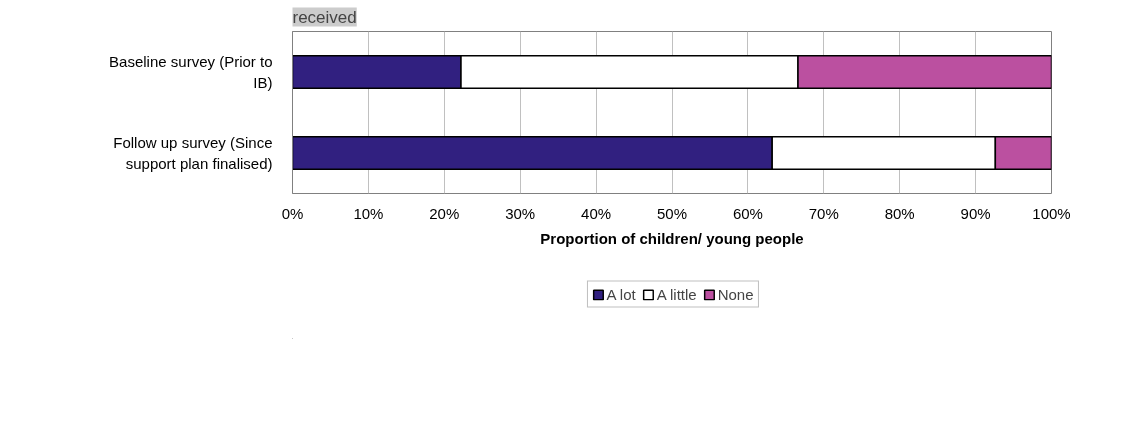 Image resolution: width=1138 pixels, height=428 pixels. What do you see at coordinates (975, 213) in the screenshot?
I see `x-tick-label: 90%` at bounding box center [975, 213].